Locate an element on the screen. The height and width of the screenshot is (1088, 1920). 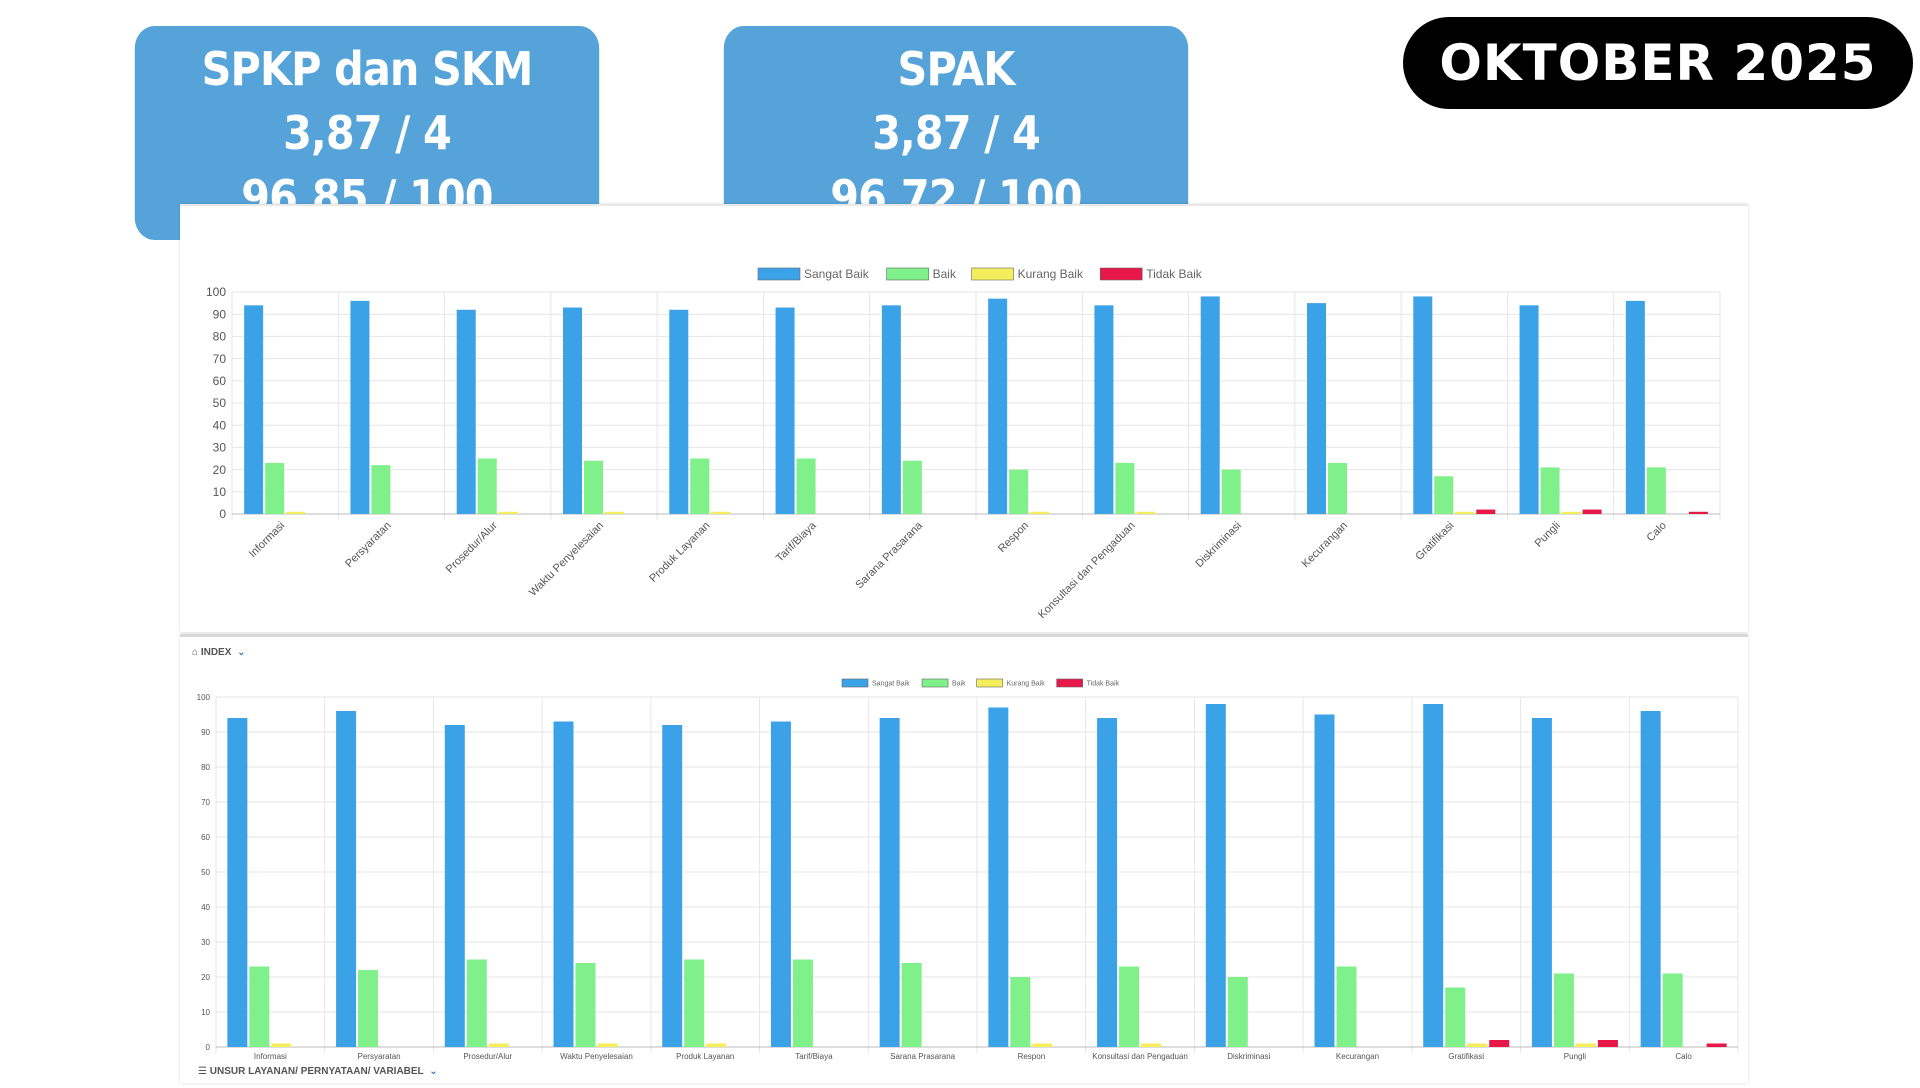
x-tick-label: Sarana Prasarana is located at coordinates (889, 555).